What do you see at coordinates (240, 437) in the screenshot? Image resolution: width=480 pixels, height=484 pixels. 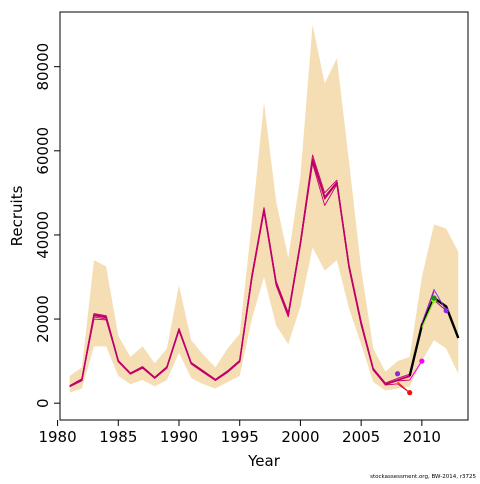 I see `x-tick-label-1995: 1995` at bounding box center [240, 437].